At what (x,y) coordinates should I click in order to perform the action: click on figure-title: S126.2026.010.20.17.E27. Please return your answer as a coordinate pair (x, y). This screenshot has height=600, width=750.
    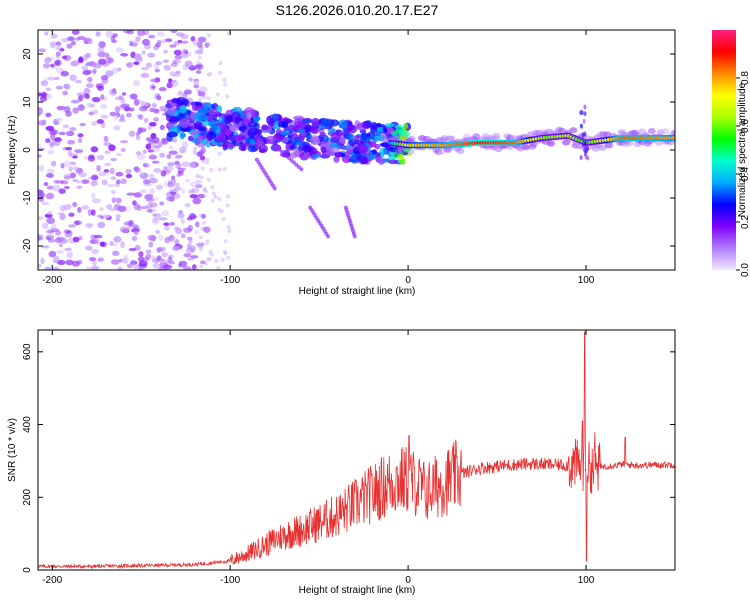
    Looking at the image, I should click on (357, 10).